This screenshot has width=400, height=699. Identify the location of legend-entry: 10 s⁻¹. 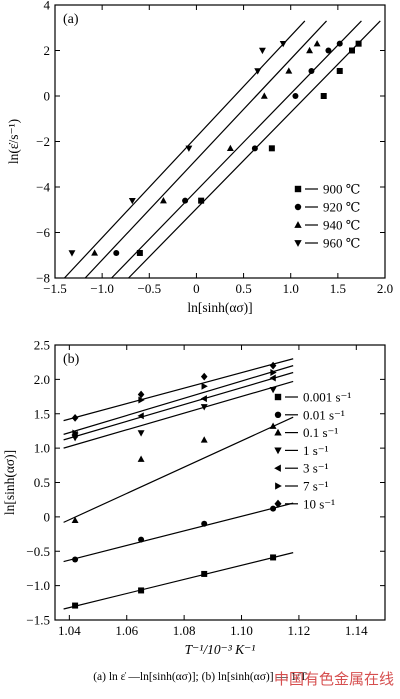
(319, 503).